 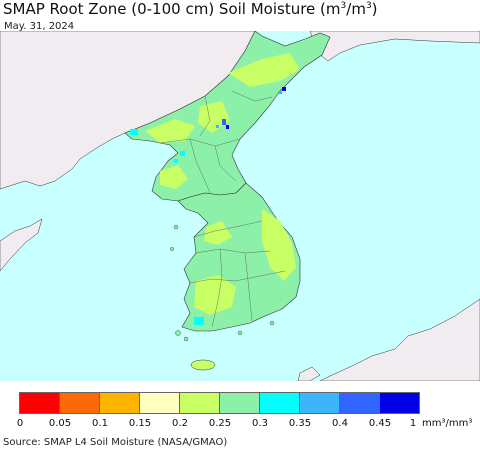 I want to click on legend-tick-label: 0.1, so click(x=100, y=423).